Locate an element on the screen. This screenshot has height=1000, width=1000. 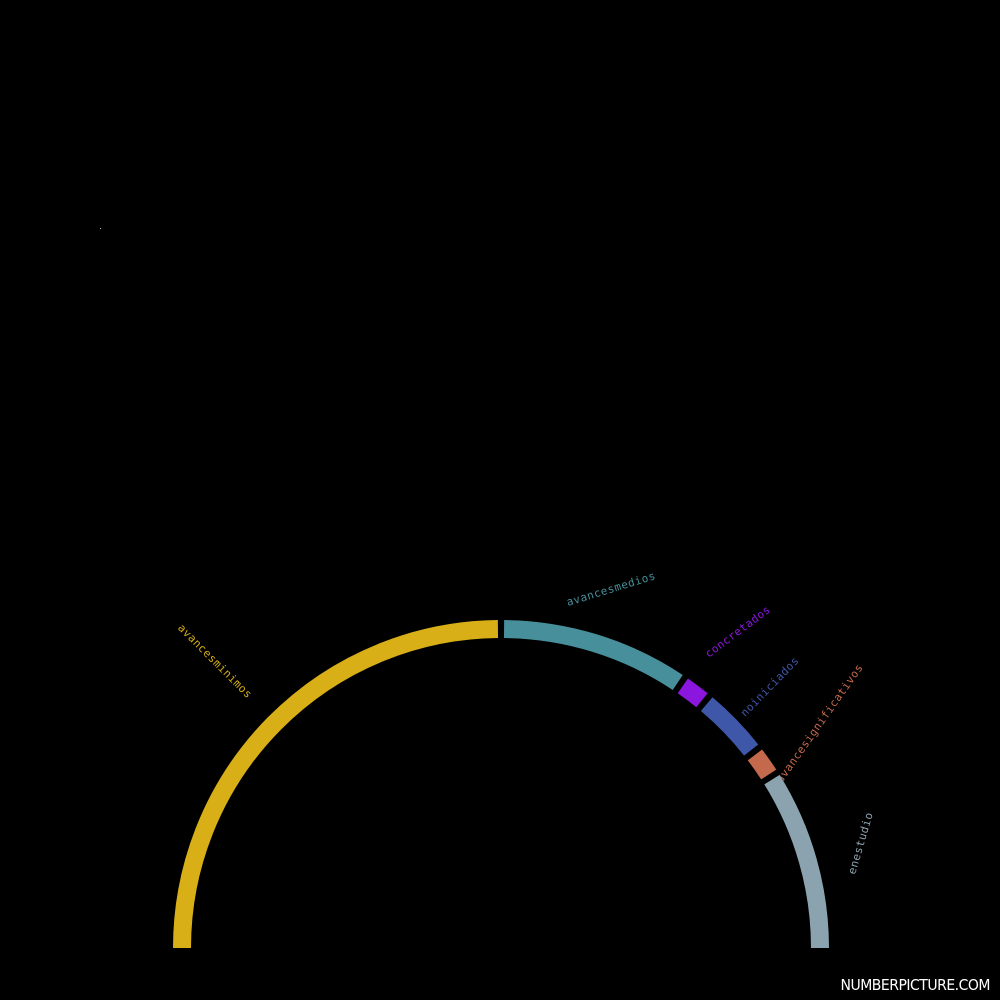
arc-segment-avancesmedios is located at coordinates (593, 655).